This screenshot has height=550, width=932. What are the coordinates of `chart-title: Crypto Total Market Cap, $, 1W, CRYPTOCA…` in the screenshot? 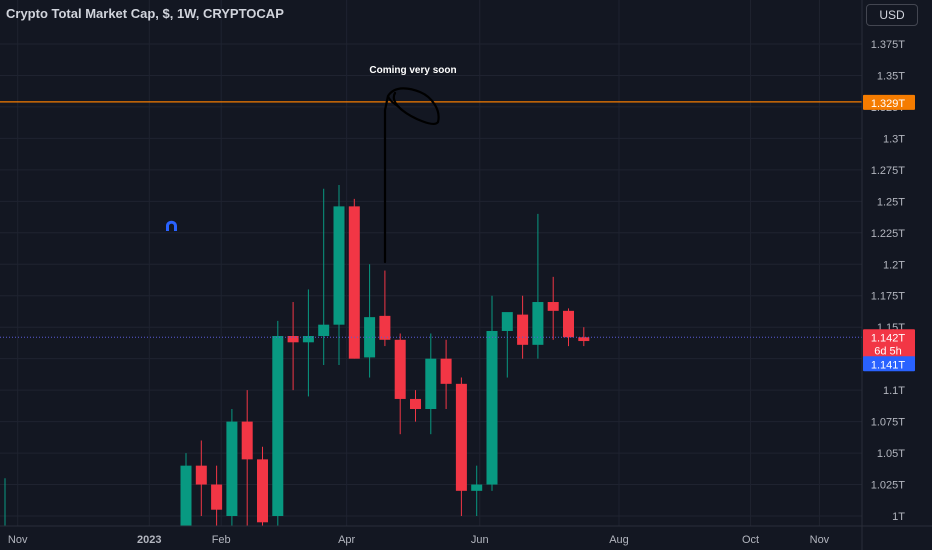 It's located at (145, 13).